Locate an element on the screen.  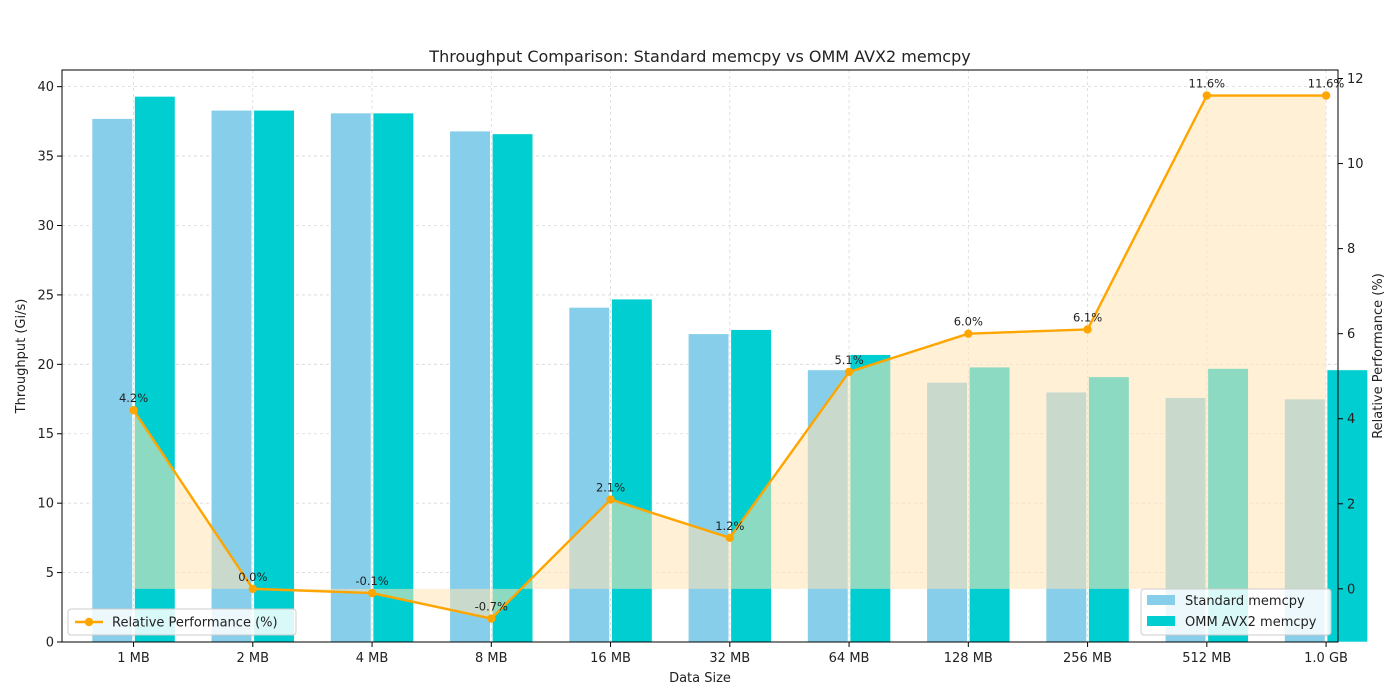
relative-performance-label: 6.1% is located at coordinates (1087, 317).